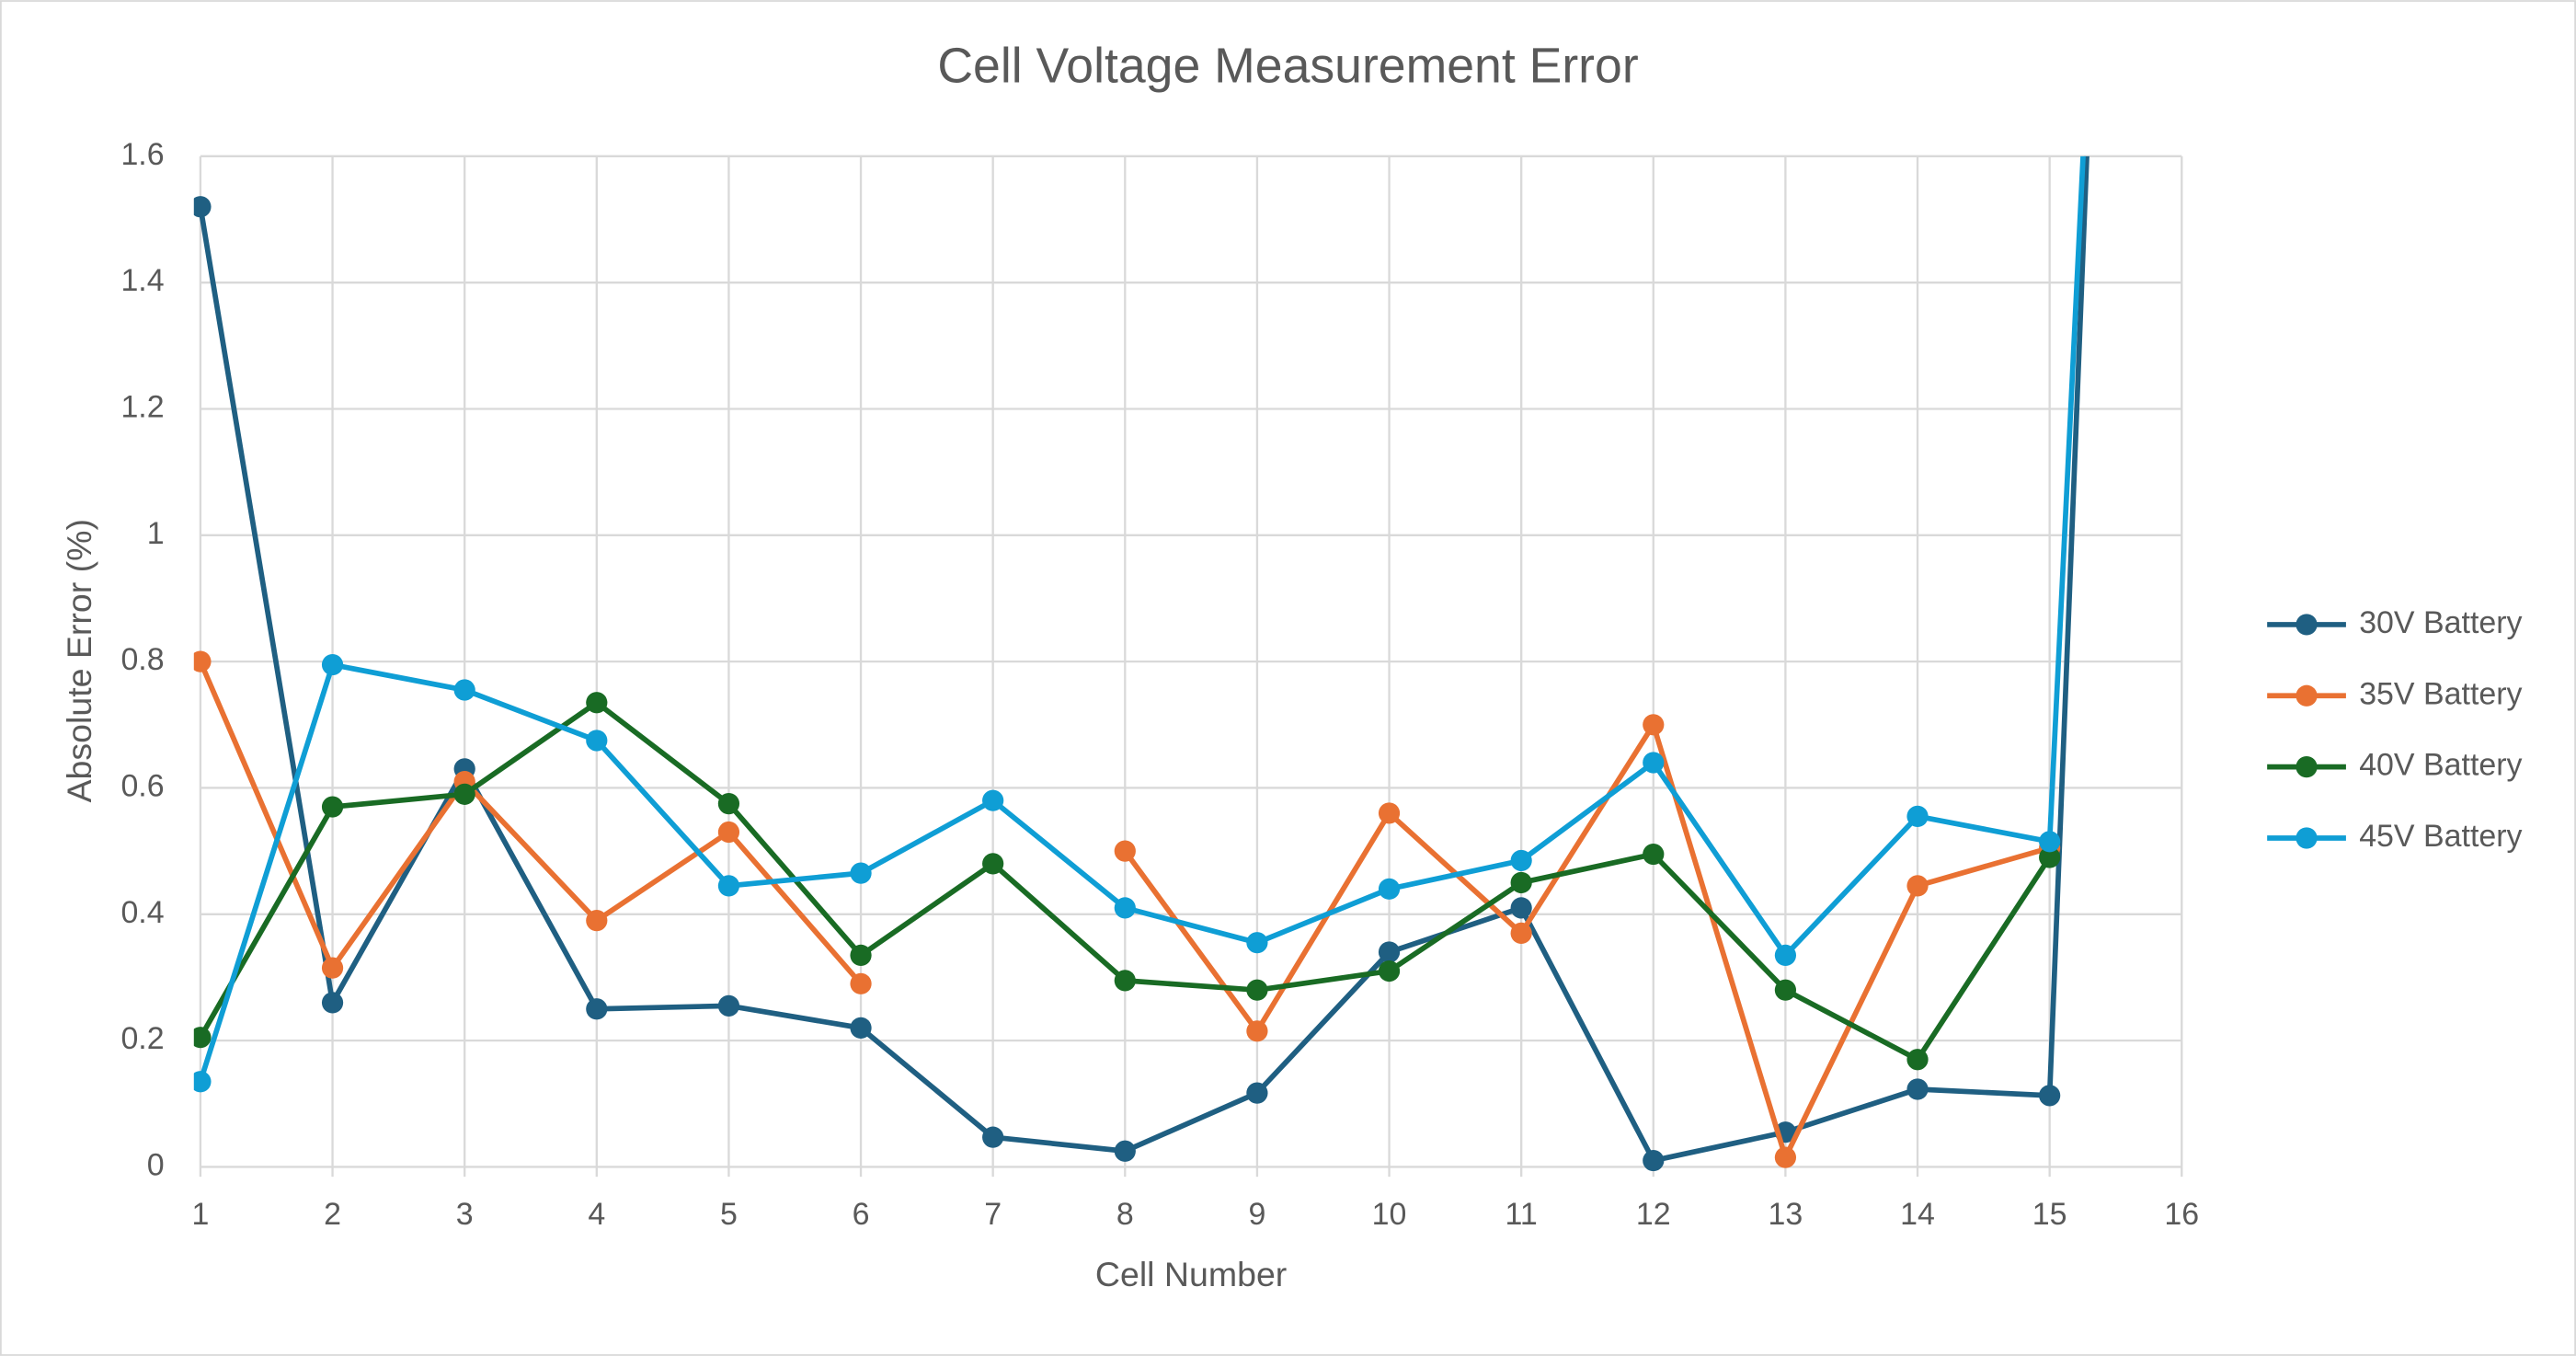 The height and width of the screenshot is (1356, 2576). I want to click on x-tick-label: 15, so click(2050, 1214).